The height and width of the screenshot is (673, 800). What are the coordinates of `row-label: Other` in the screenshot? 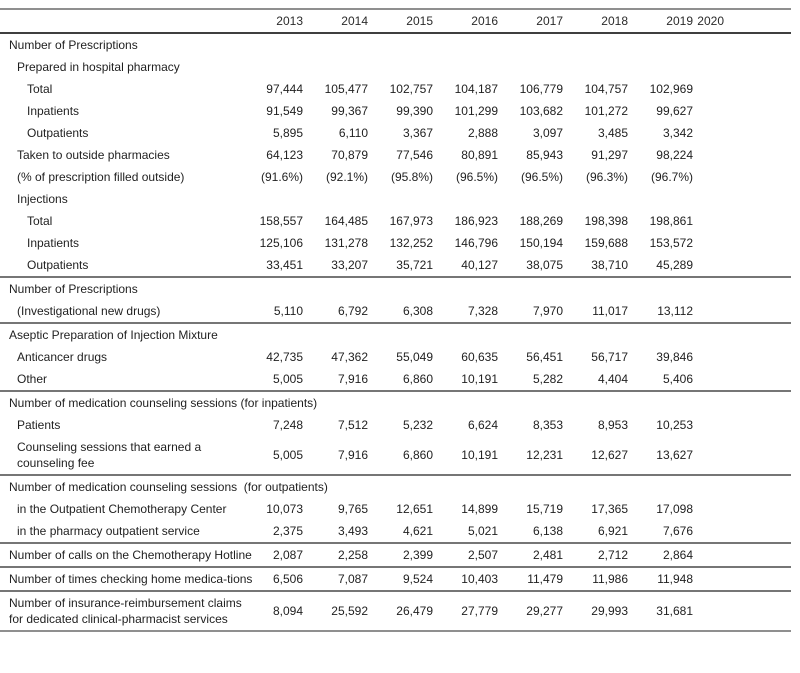 It's located at (129, 380).